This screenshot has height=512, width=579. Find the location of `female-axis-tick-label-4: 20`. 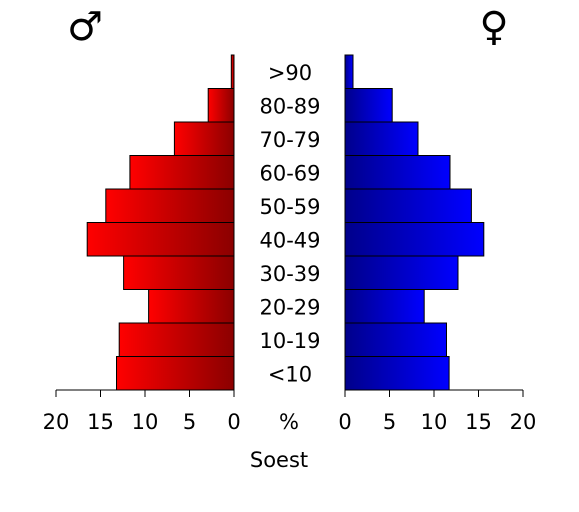

female-axis-tick-label-4: 20 is located at coordinates (523, 422).